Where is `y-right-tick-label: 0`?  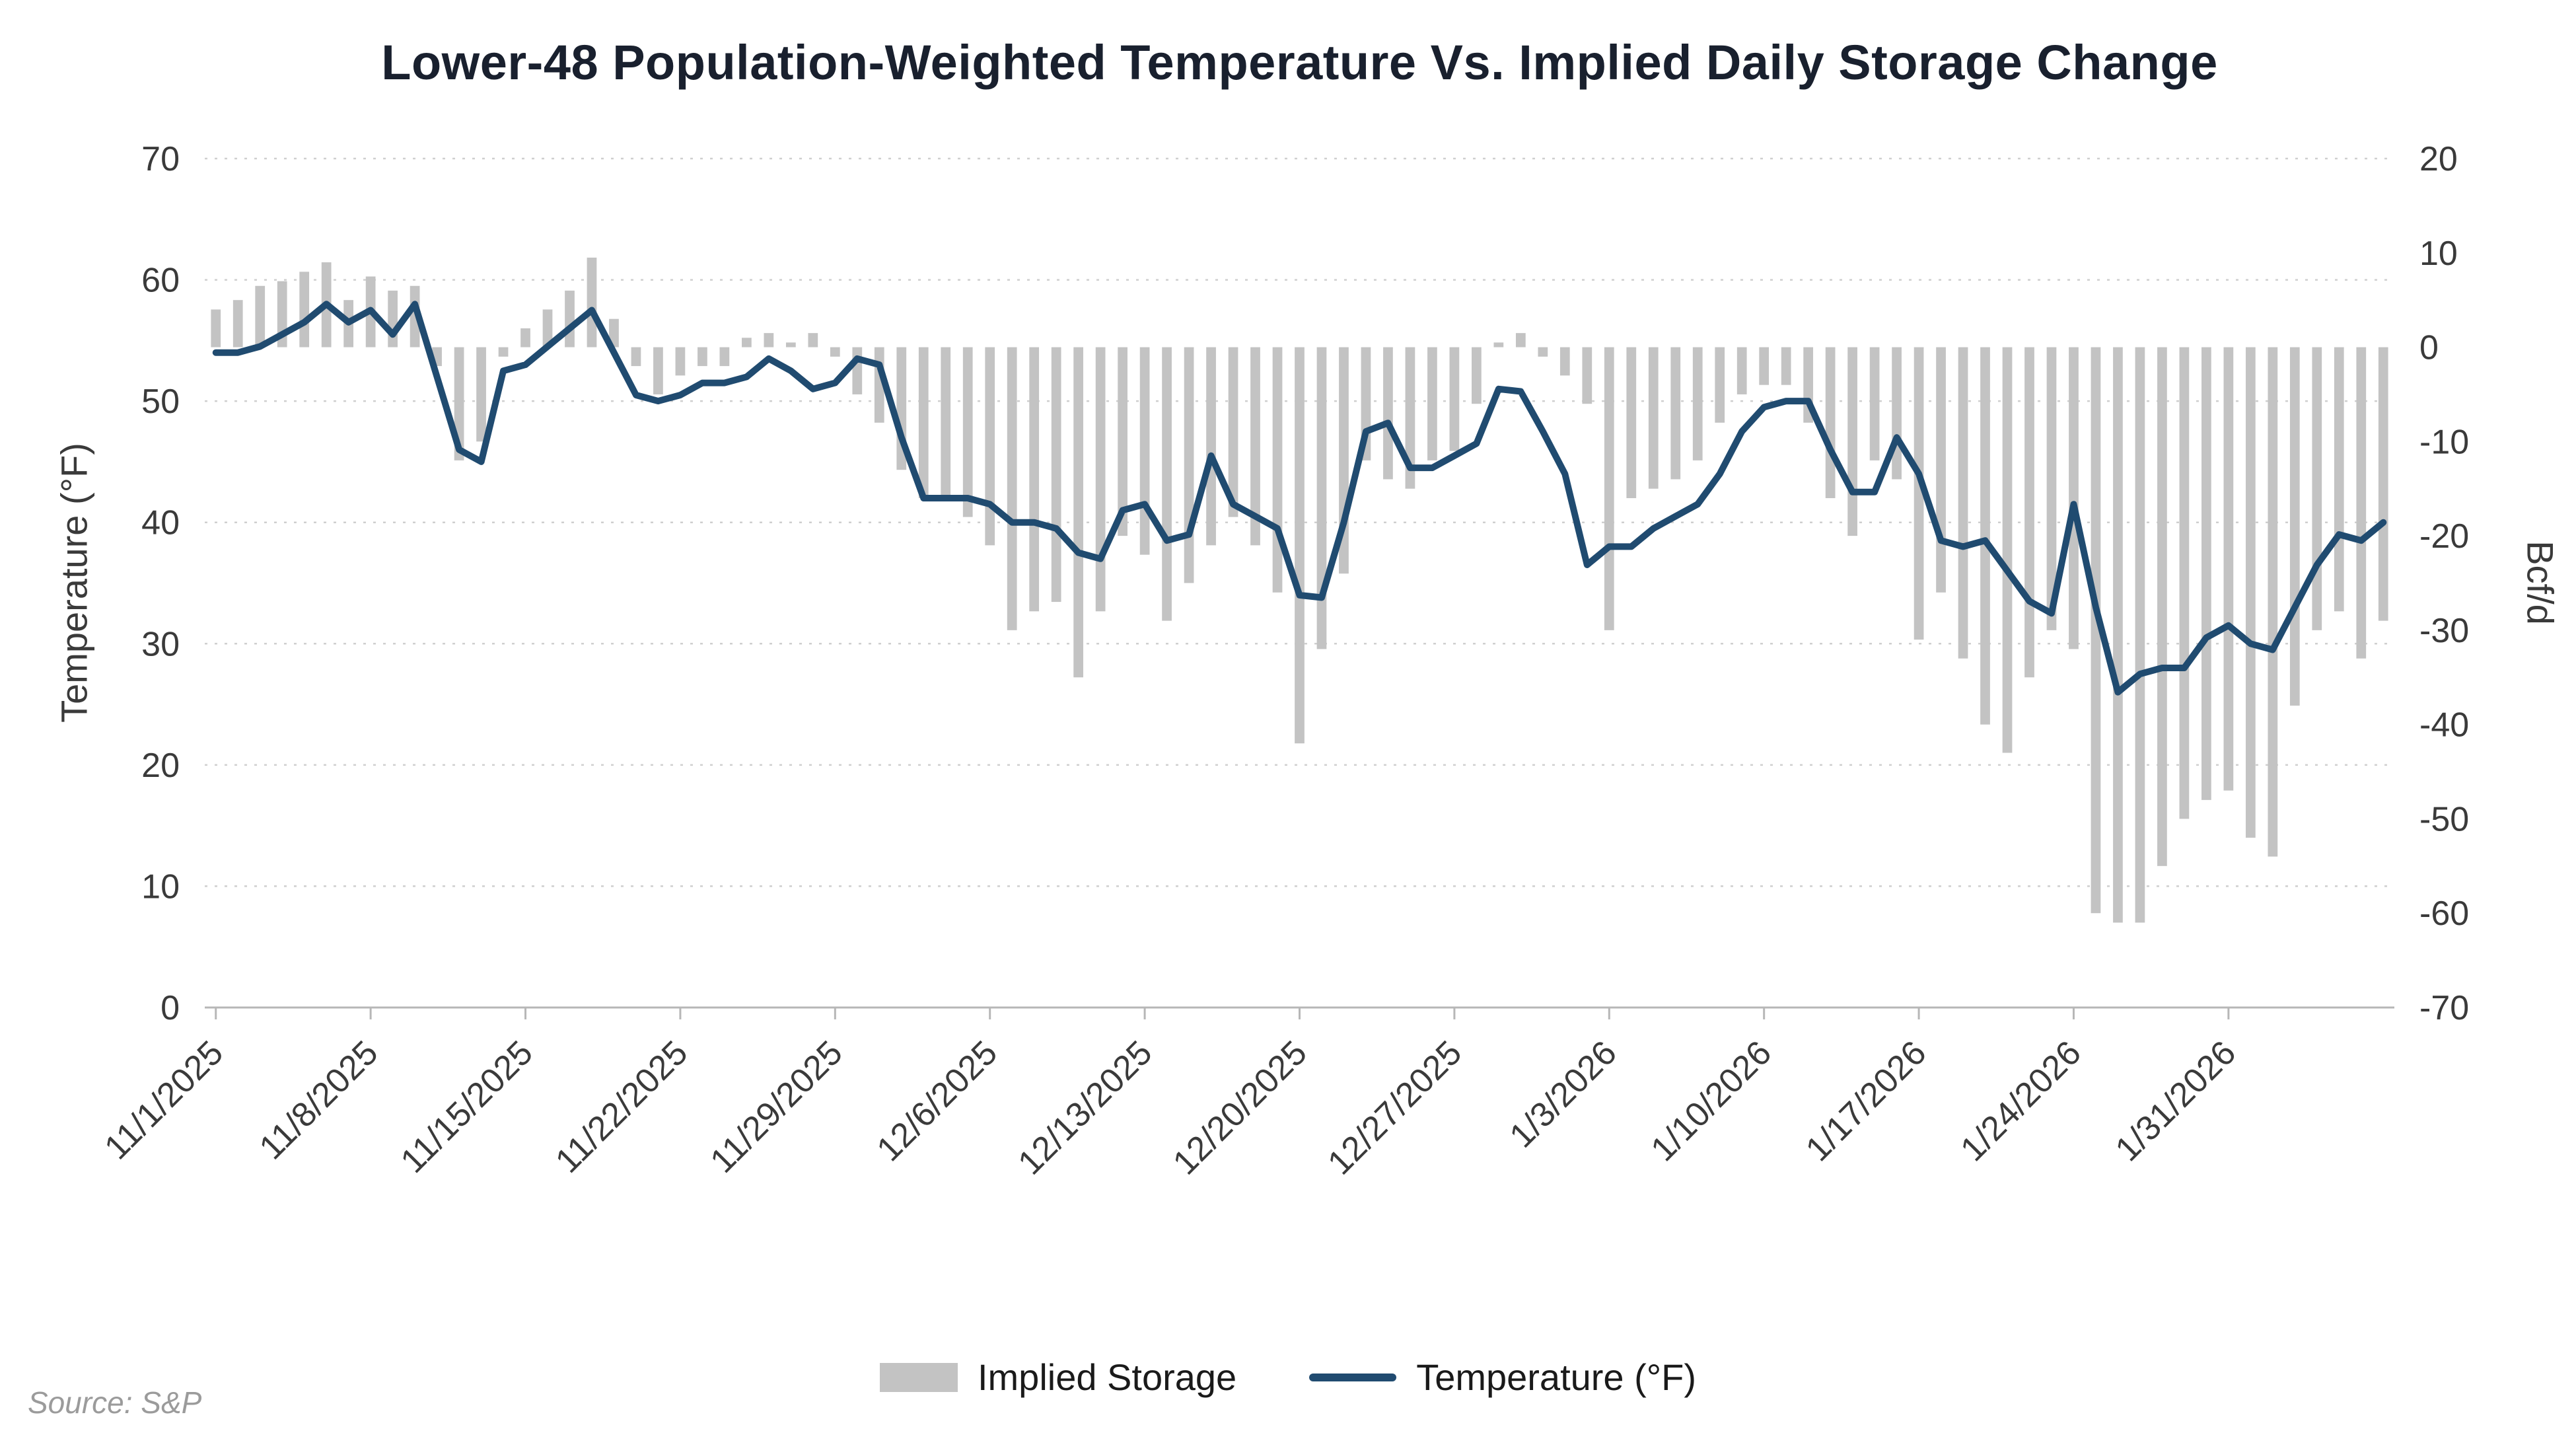 y-right-tick-label: 0 is located at coordinates (2429, 348).